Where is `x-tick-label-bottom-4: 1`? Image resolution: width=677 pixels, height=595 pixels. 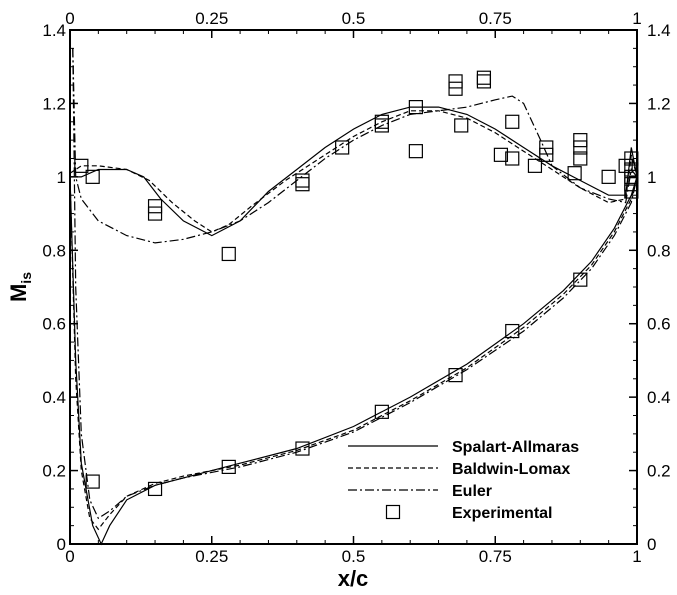
x-tick-label-bottom-4: 1 is located at coordinates (636, 556).